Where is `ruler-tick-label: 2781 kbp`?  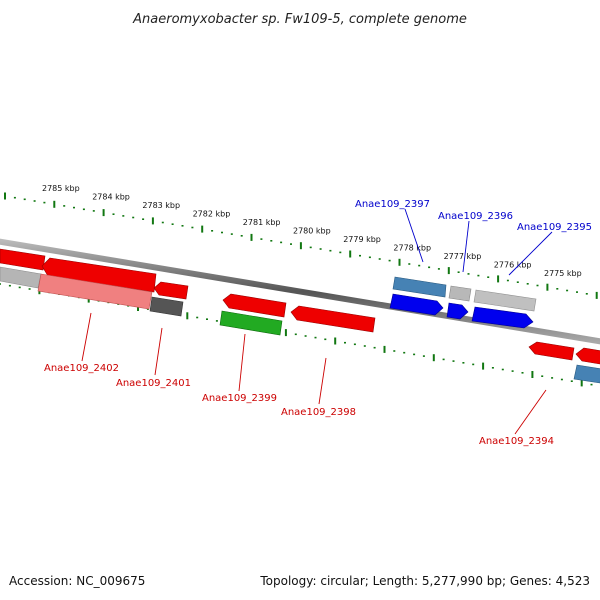 ruler-tick-label: 2781 kbp is located at coordinates (262, 222).